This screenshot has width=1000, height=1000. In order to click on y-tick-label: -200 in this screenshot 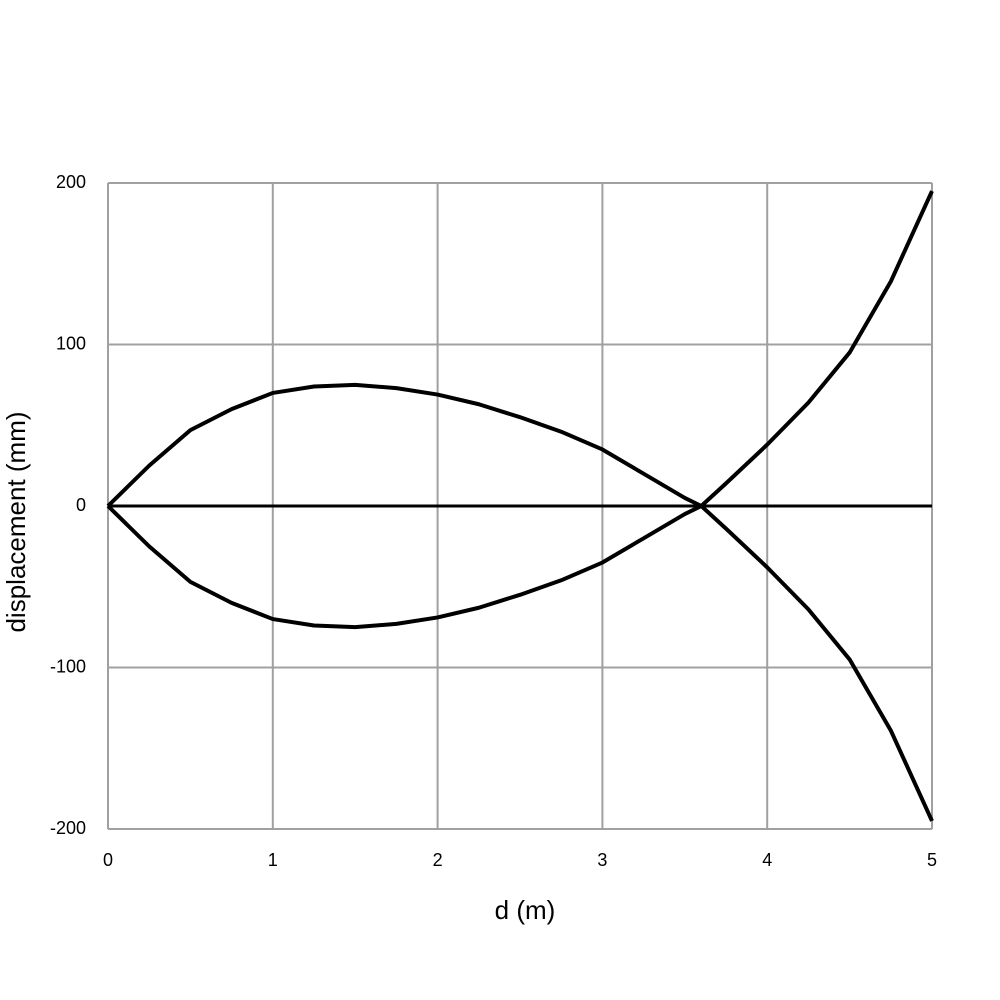, I will do `click(68, 828)`.